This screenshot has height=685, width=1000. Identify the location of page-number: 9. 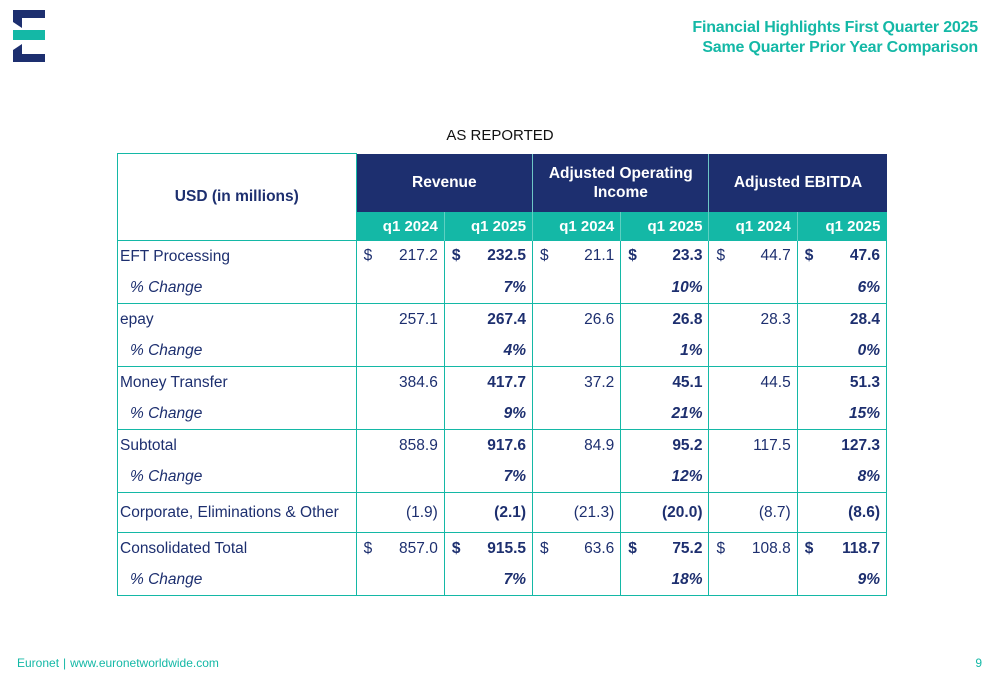
(978, 663).